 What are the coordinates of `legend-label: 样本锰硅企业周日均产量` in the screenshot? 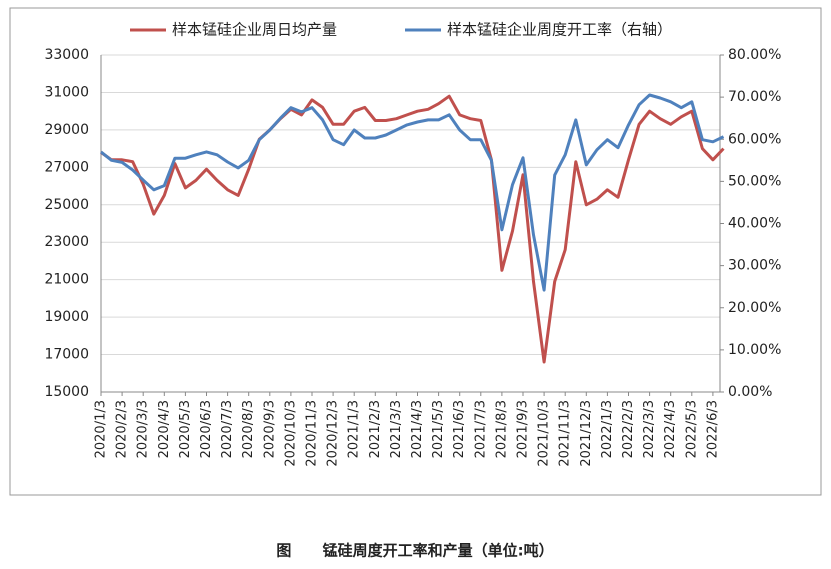 It's located at (254, 30).